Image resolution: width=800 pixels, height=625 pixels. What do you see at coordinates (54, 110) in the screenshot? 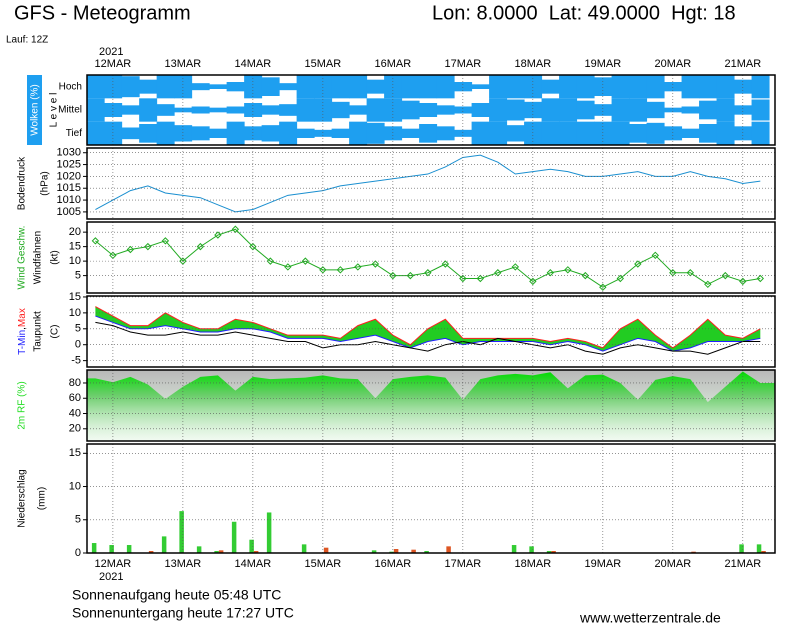
I see `panel-subtitle: L e v e l` at bounding box center [54, 110].